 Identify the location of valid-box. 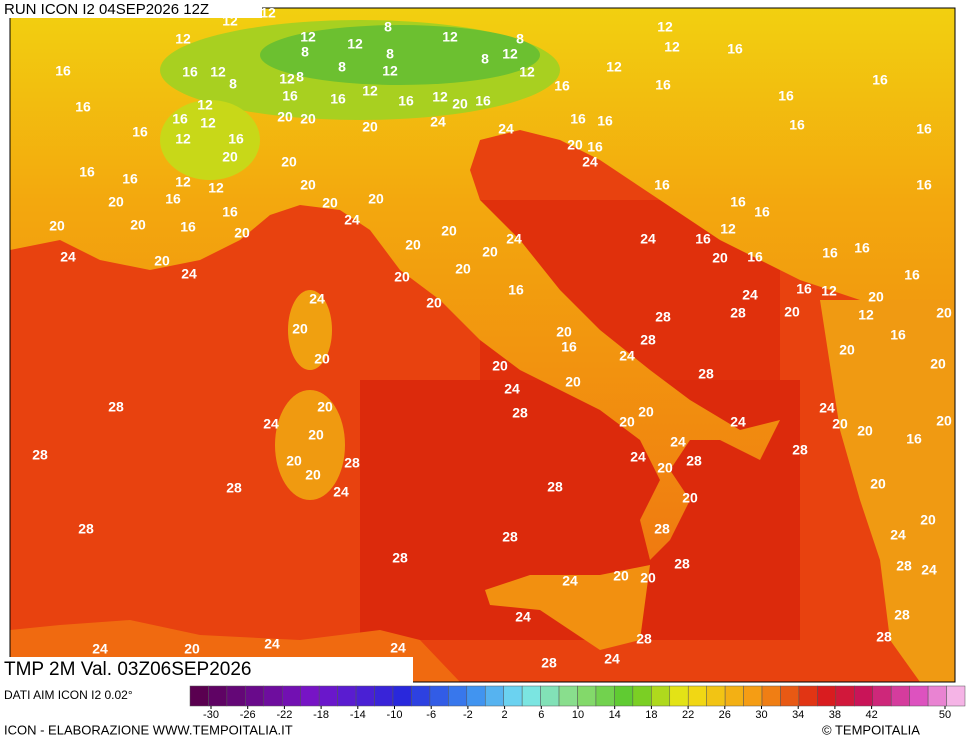
(206, 670).